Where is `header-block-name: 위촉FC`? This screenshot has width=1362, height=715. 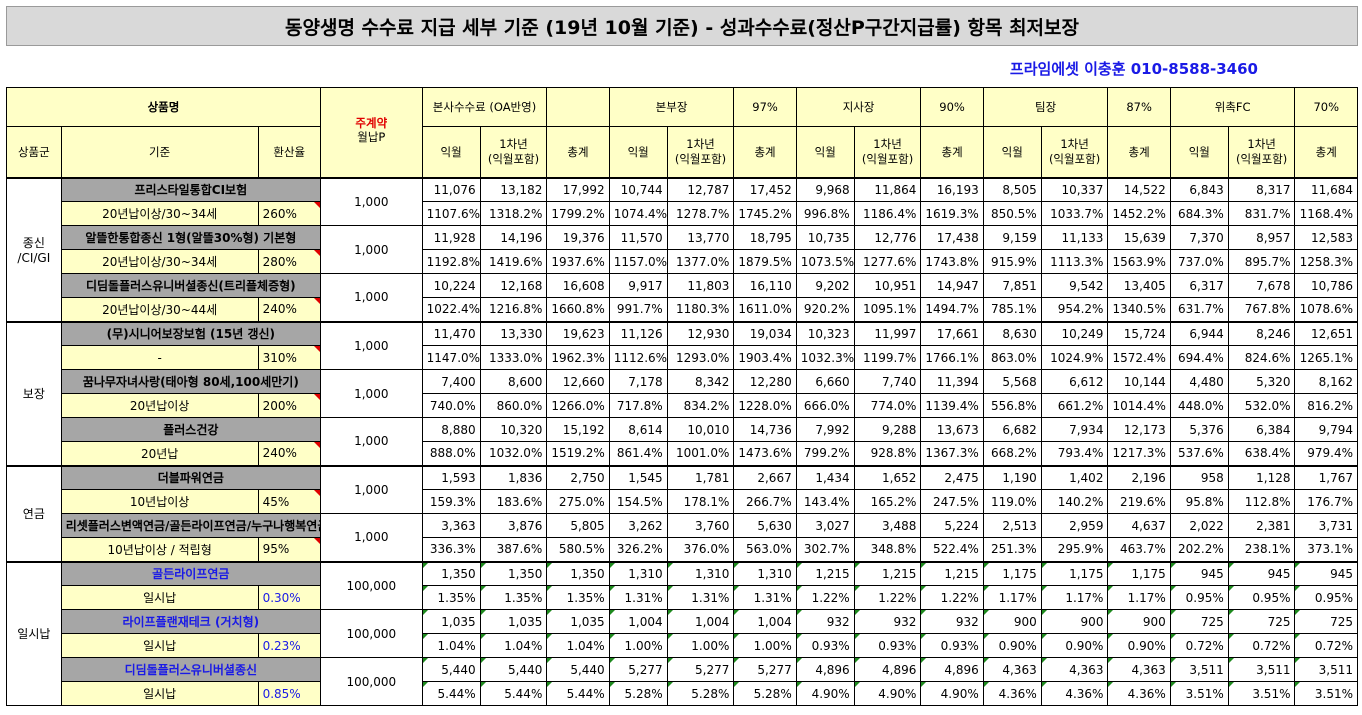 header-block-name: 위촉FC is located at coordinates (1232, 107).